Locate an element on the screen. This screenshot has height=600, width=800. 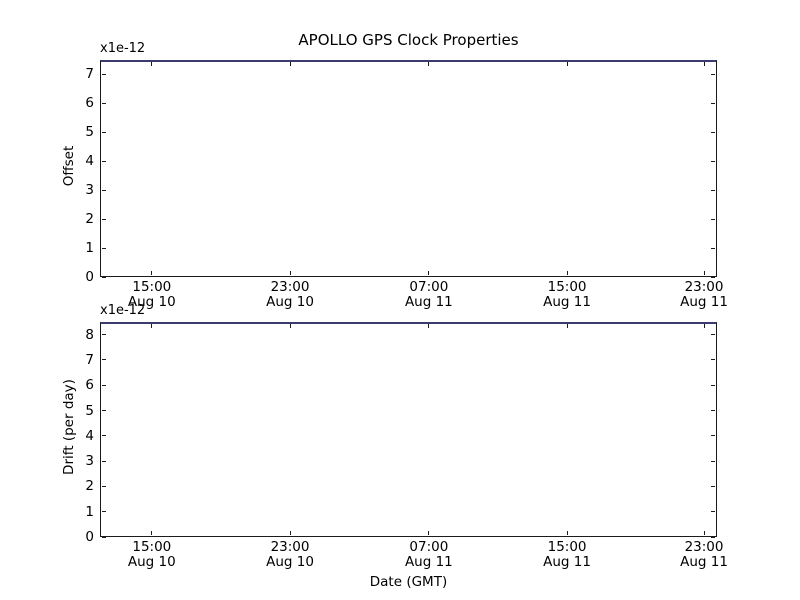
x-tick-label: 15:00 Aug 11 is located at coordinates (567, 555).